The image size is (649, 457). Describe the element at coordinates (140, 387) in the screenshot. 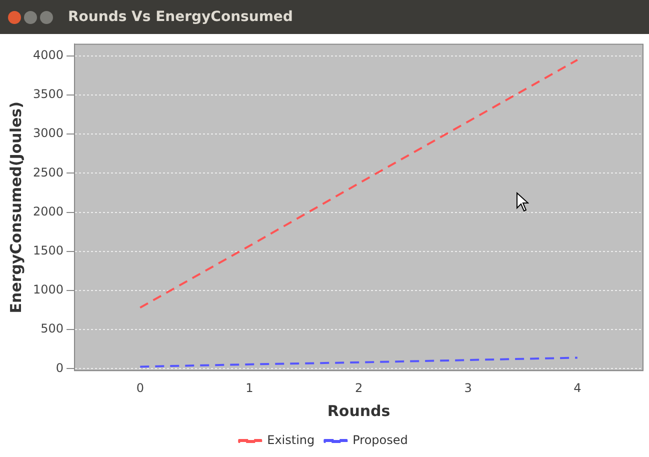

I see `x-tick-label: 0` at that location.